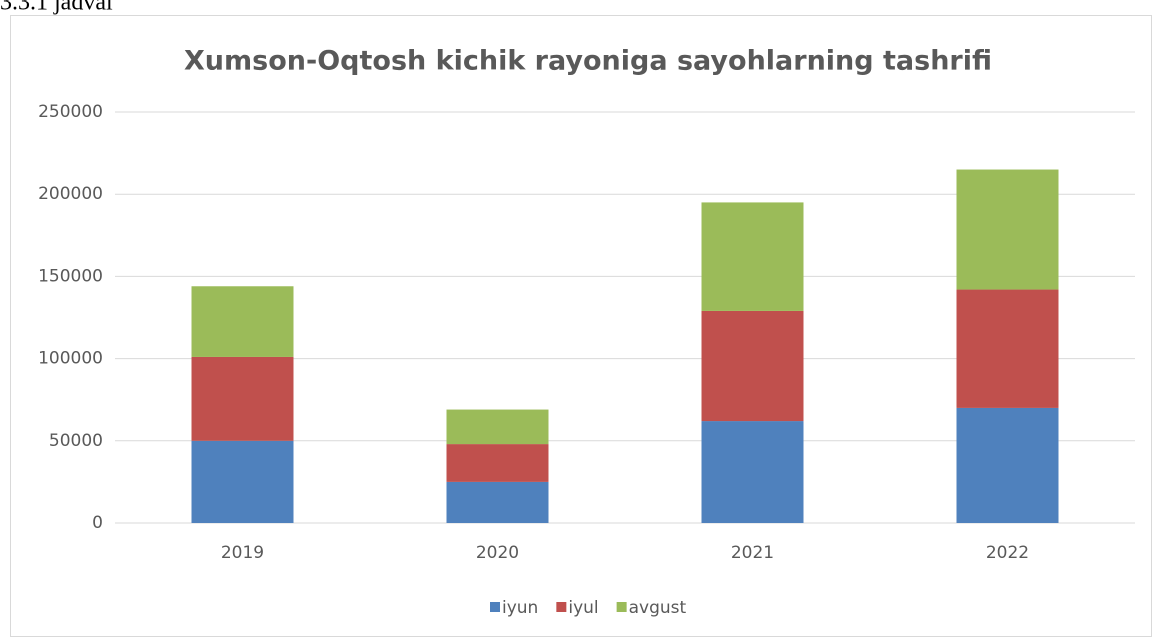 This screenshot has height=639, width=1154. Describe the element at coordinates (658, 608) in the screenshot. I see `legend-label: avgust` at that location.